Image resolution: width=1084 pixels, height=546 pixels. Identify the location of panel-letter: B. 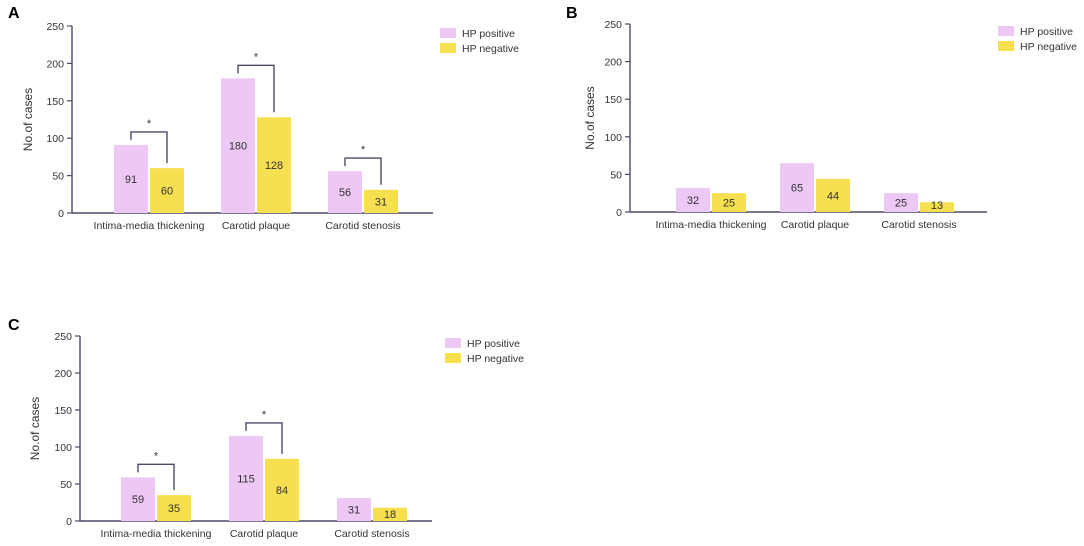
(572, 13).